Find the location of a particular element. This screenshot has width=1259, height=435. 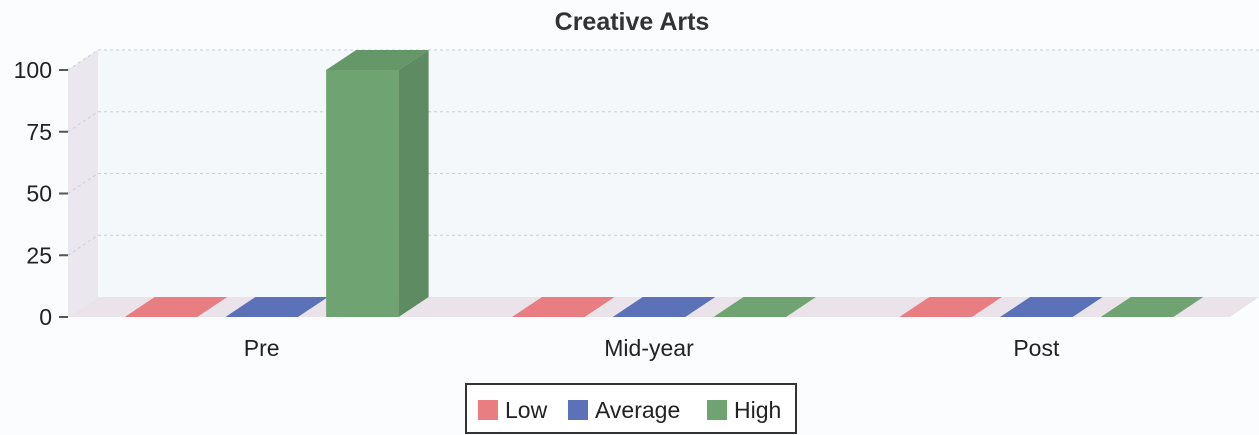

y-tick-label: 75 is located at coordinates (39, 132).